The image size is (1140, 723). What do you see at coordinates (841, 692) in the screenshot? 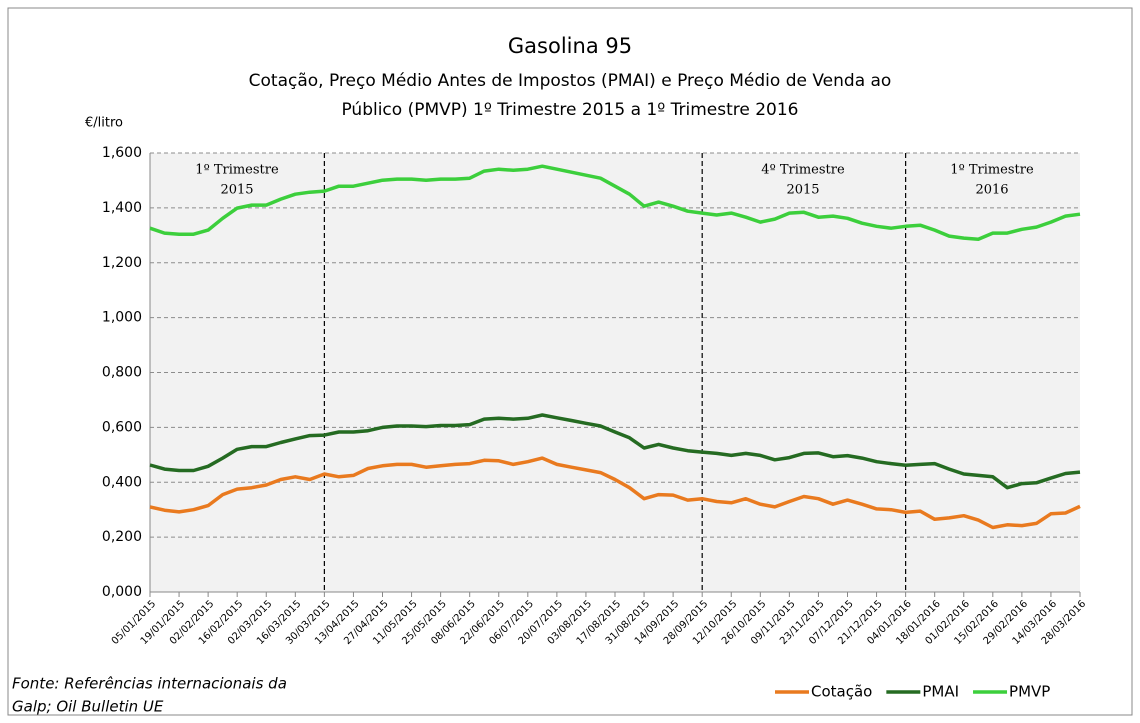
I see `legend-label: Cotação` at bounding box center [841, 692].